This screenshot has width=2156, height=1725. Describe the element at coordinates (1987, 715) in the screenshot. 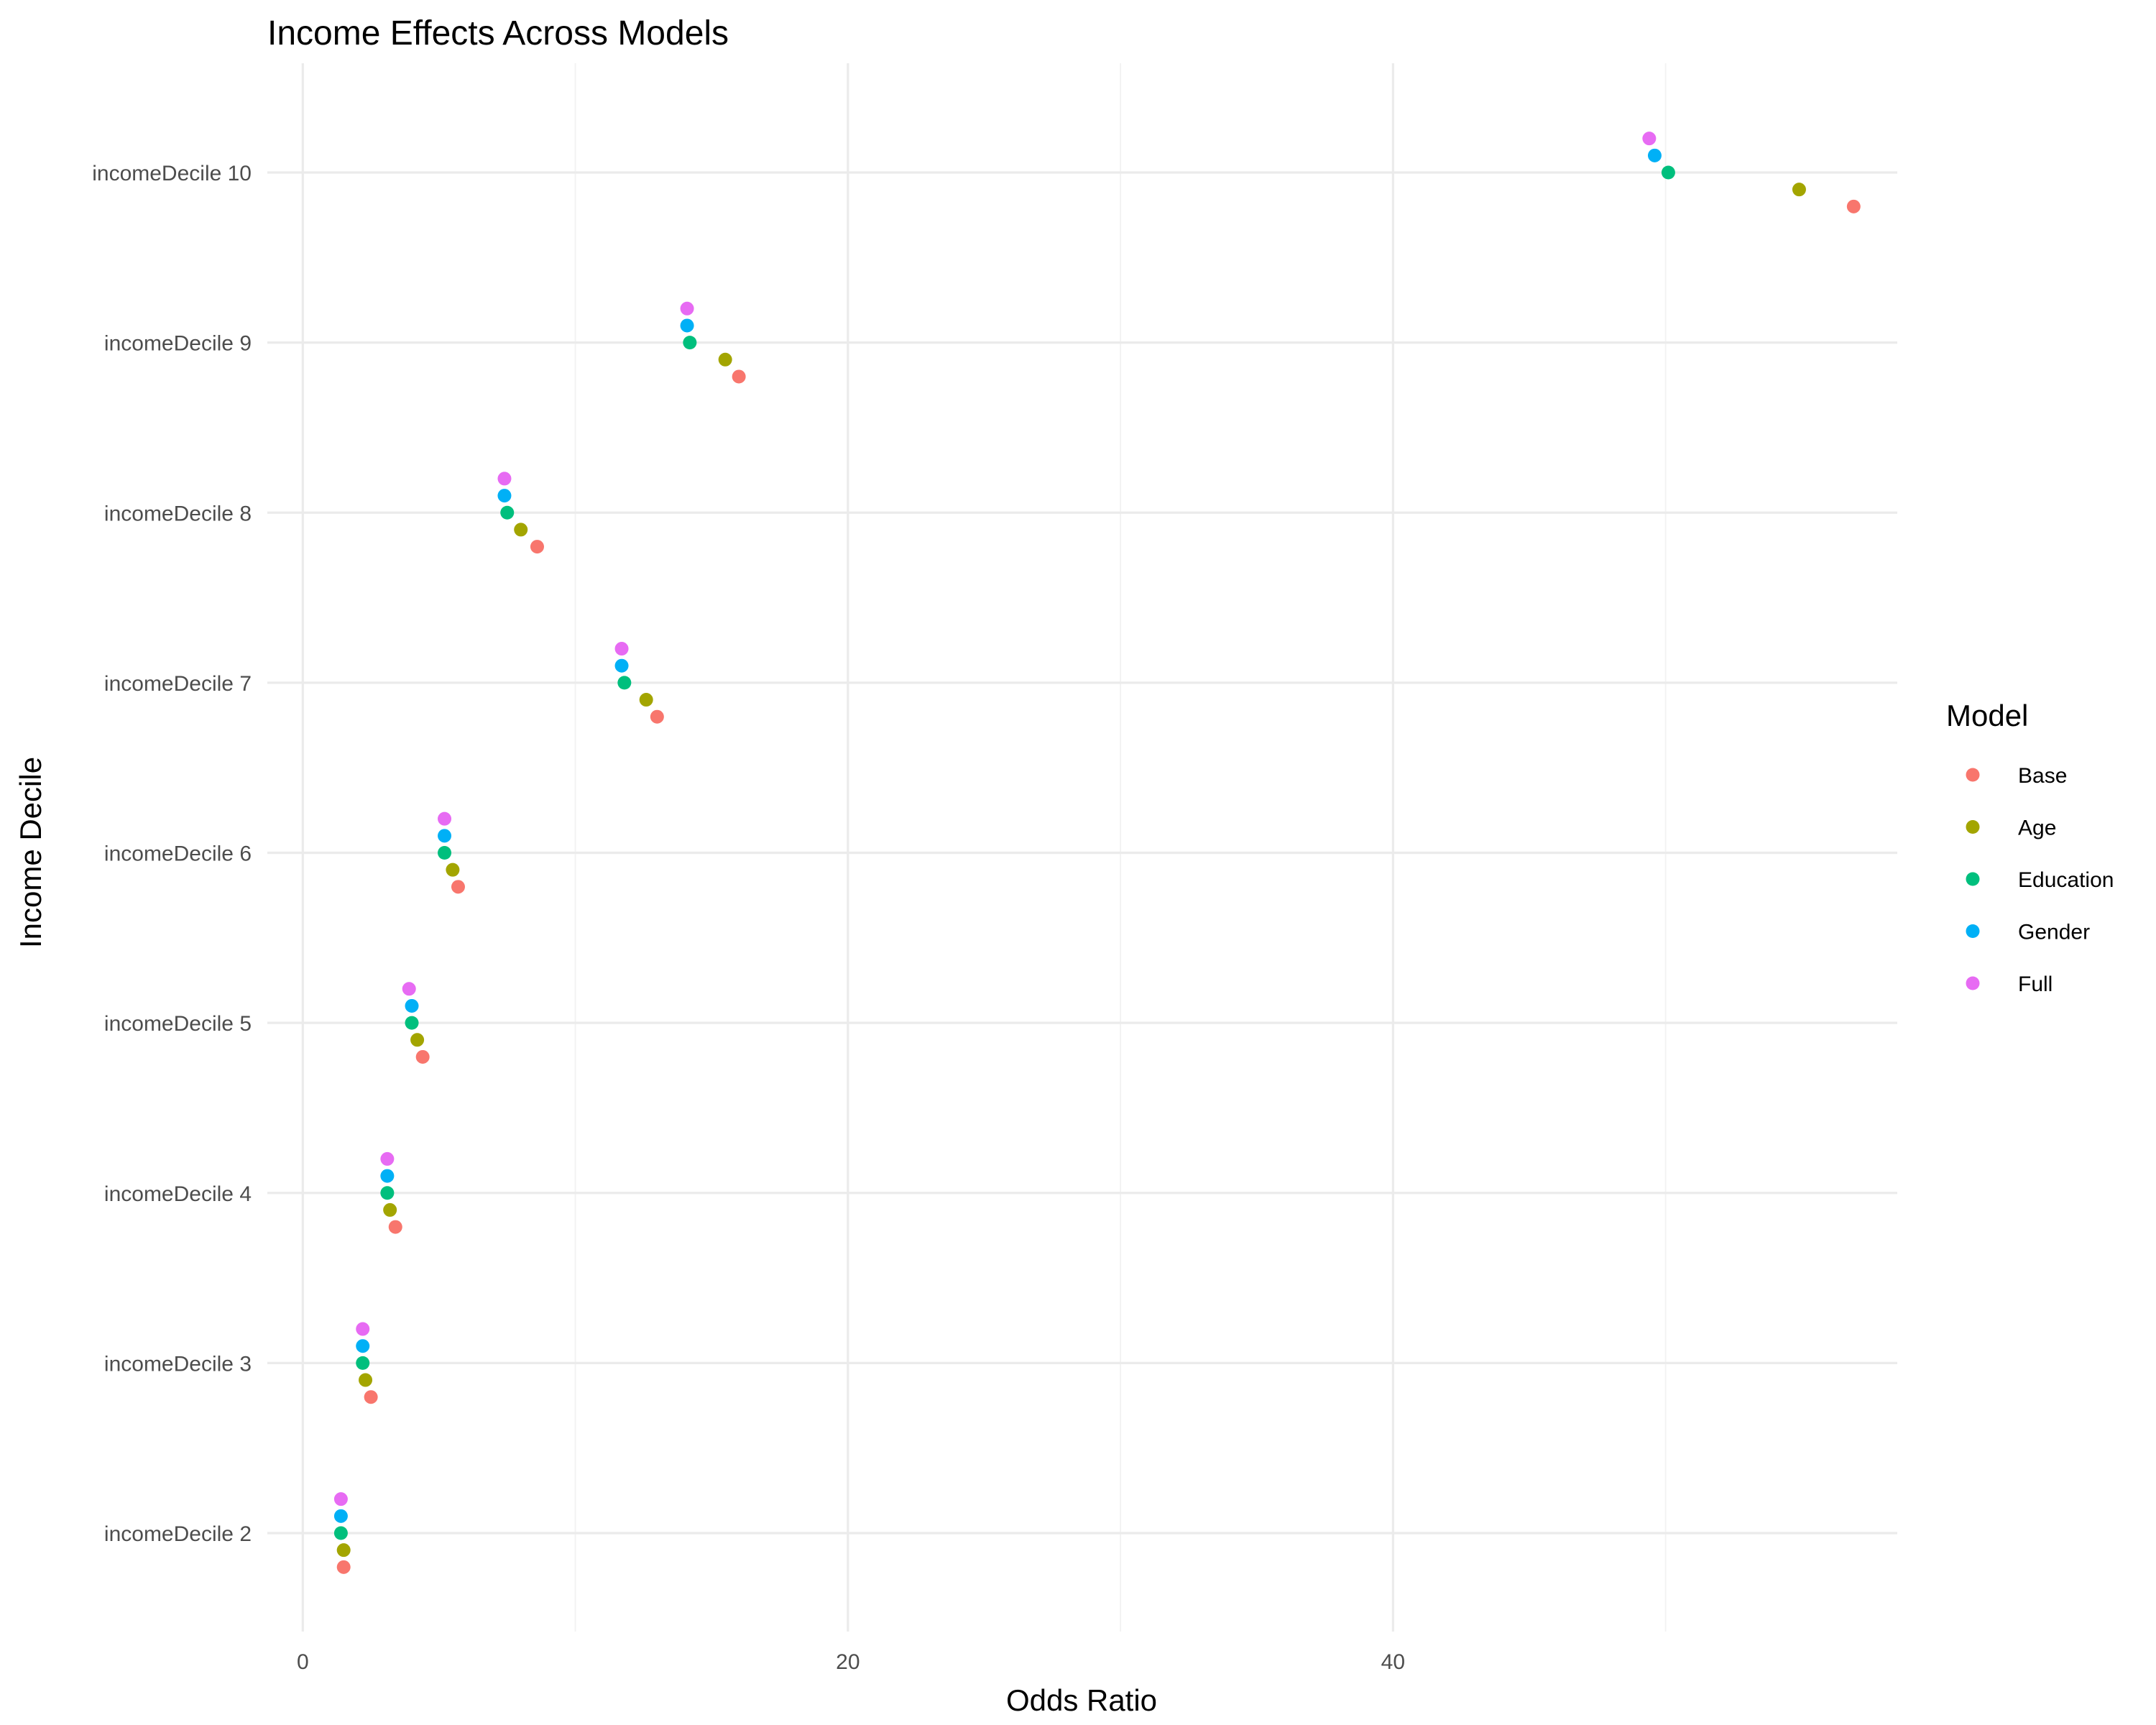

I see `legend-title: Model` at that location.